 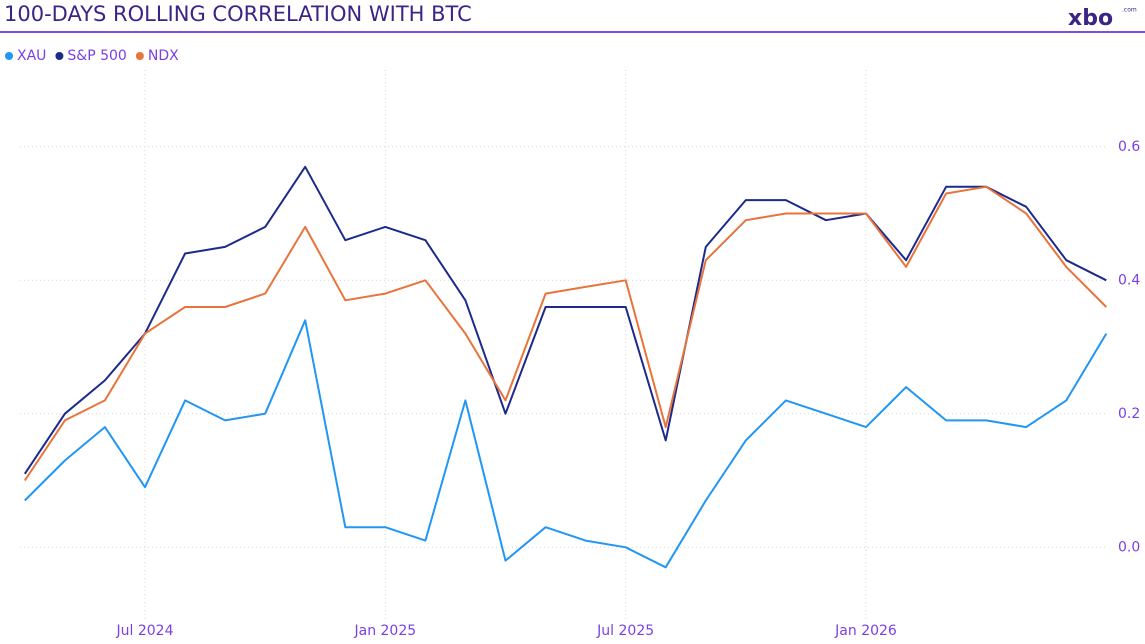 What do you see at coordinates (625, 631) in the screenshot?
I see `x-tick-label: Jul 2025` at bounding box center [625, 631].